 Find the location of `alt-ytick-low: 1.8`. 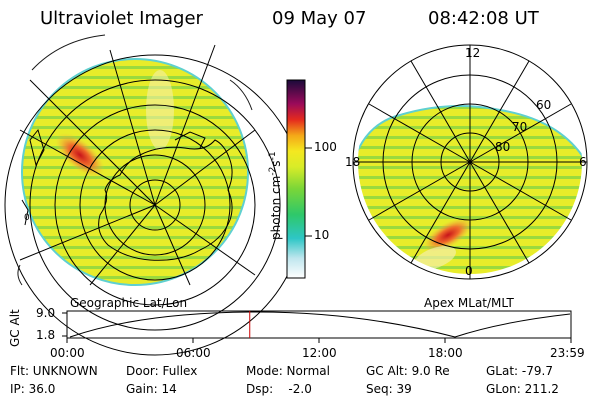

alt-ytick-low: 1.8 is located at coordinates (46, 335).